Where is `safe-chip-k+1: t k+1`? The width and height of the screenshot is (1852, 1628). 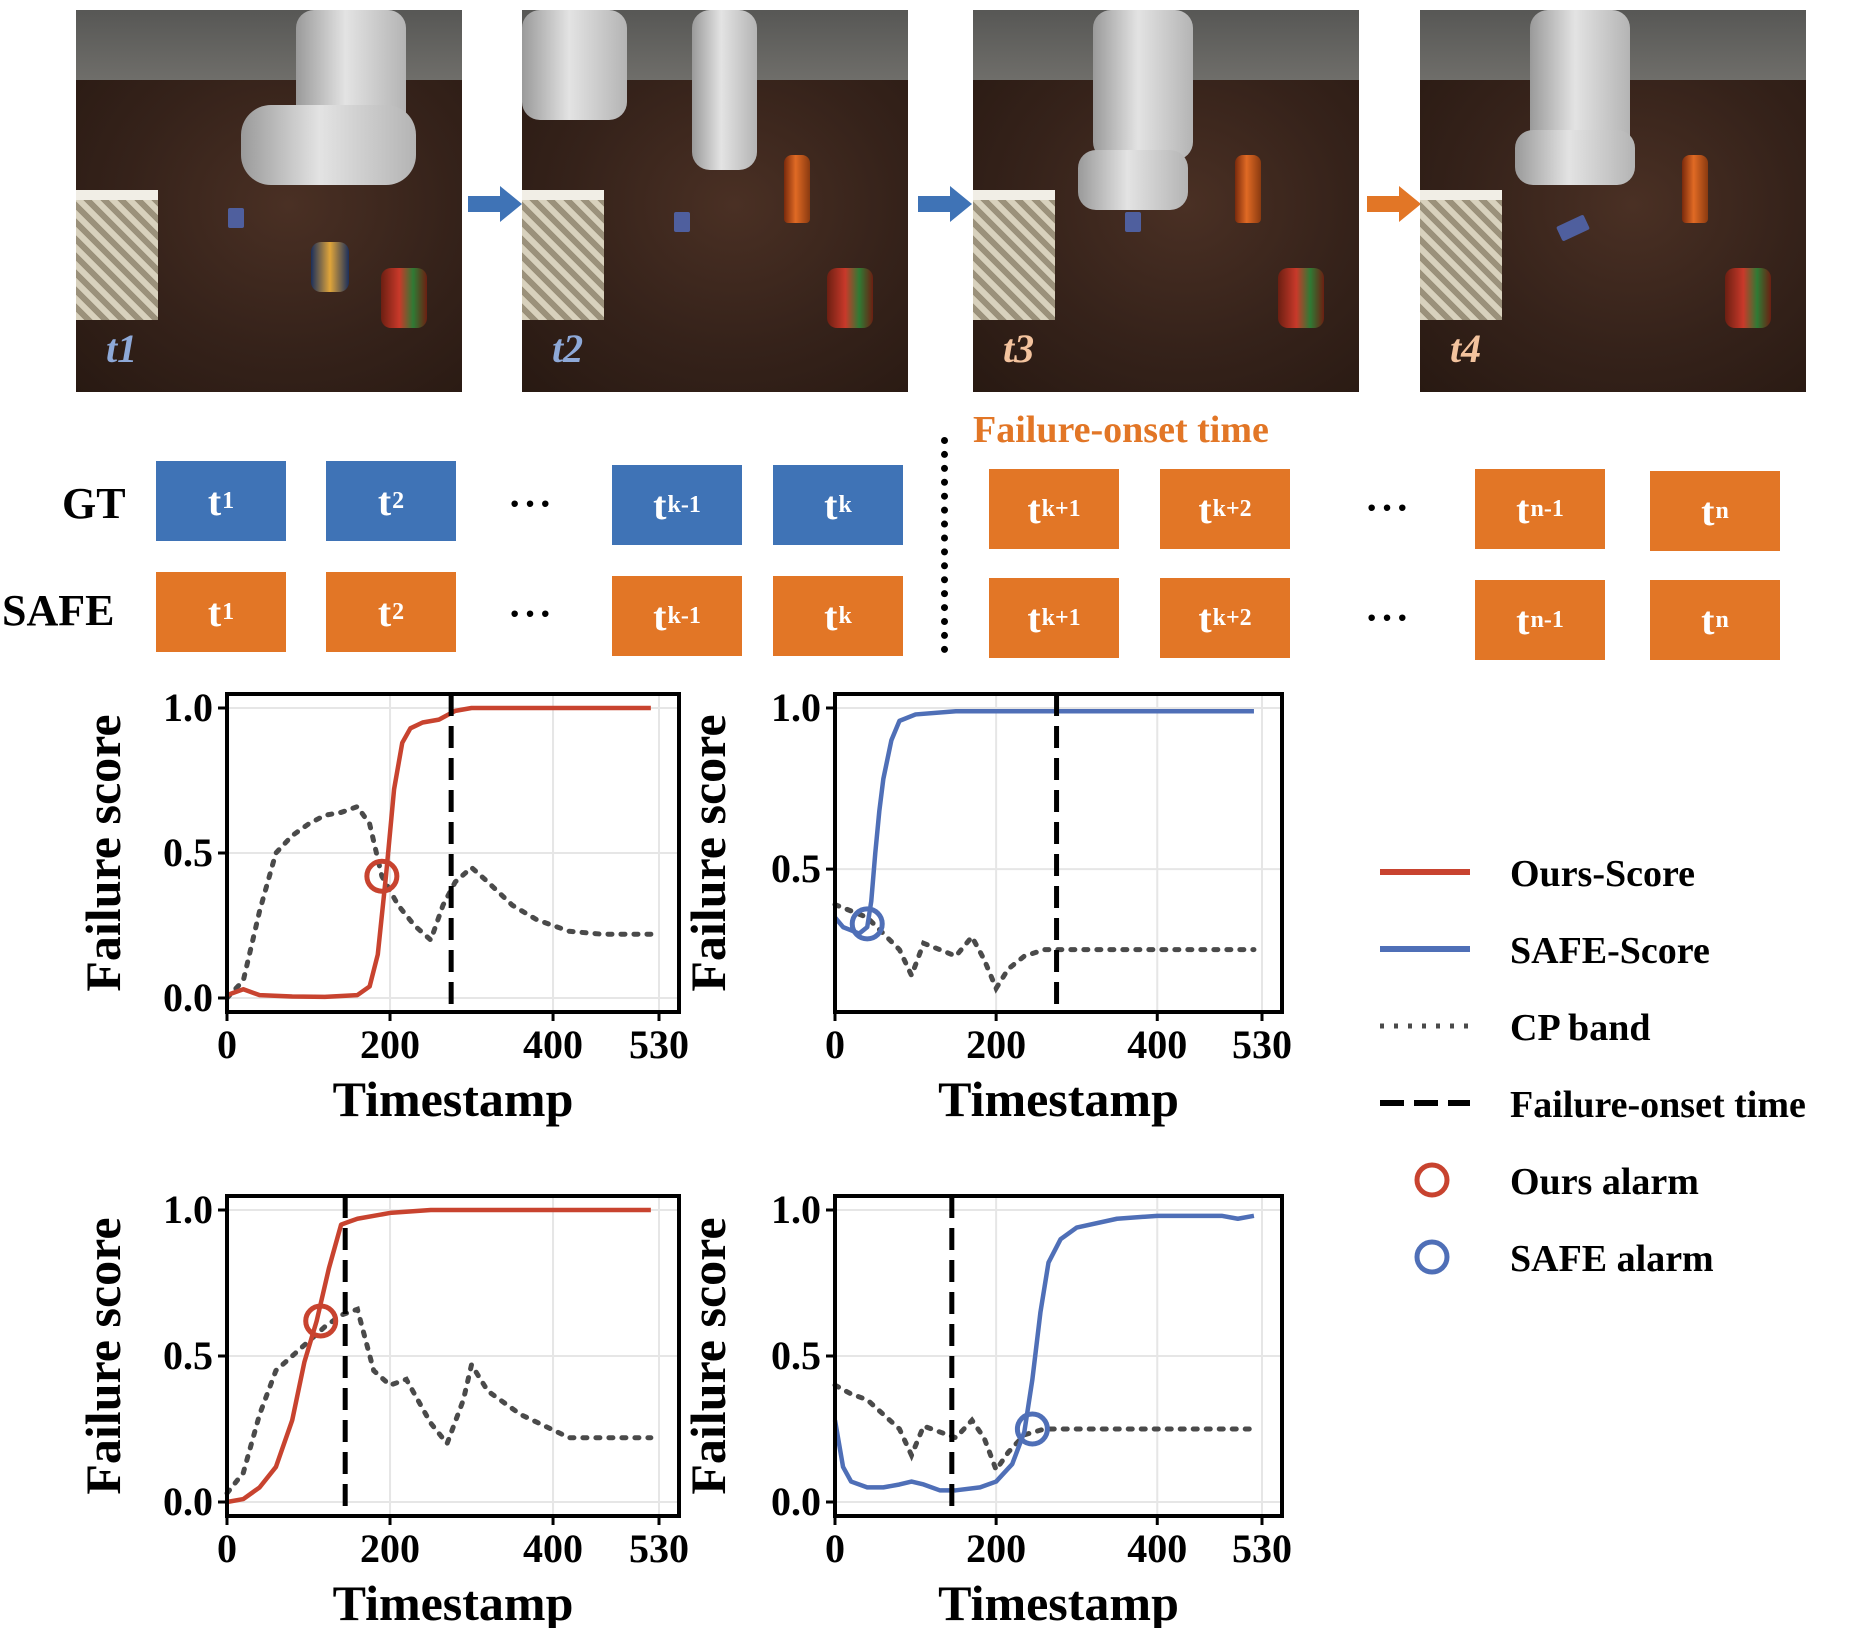
safe-chip-k+1: t k+1 is located at coordinates (1054, 618).